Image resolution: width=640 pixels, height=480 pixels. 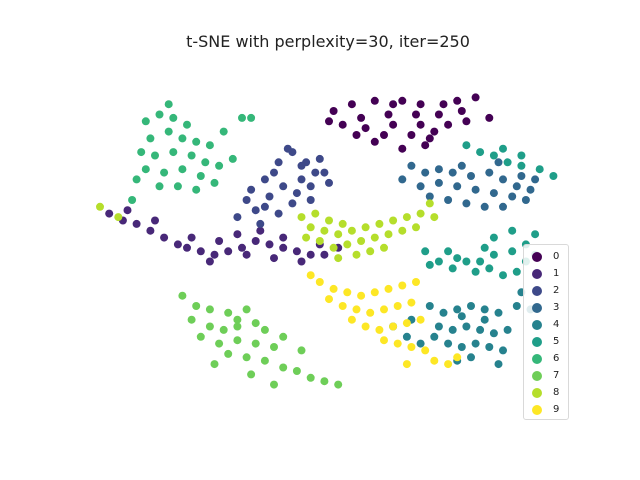 I want to click on legend-label-4: 4, so click(x=556, y=324).